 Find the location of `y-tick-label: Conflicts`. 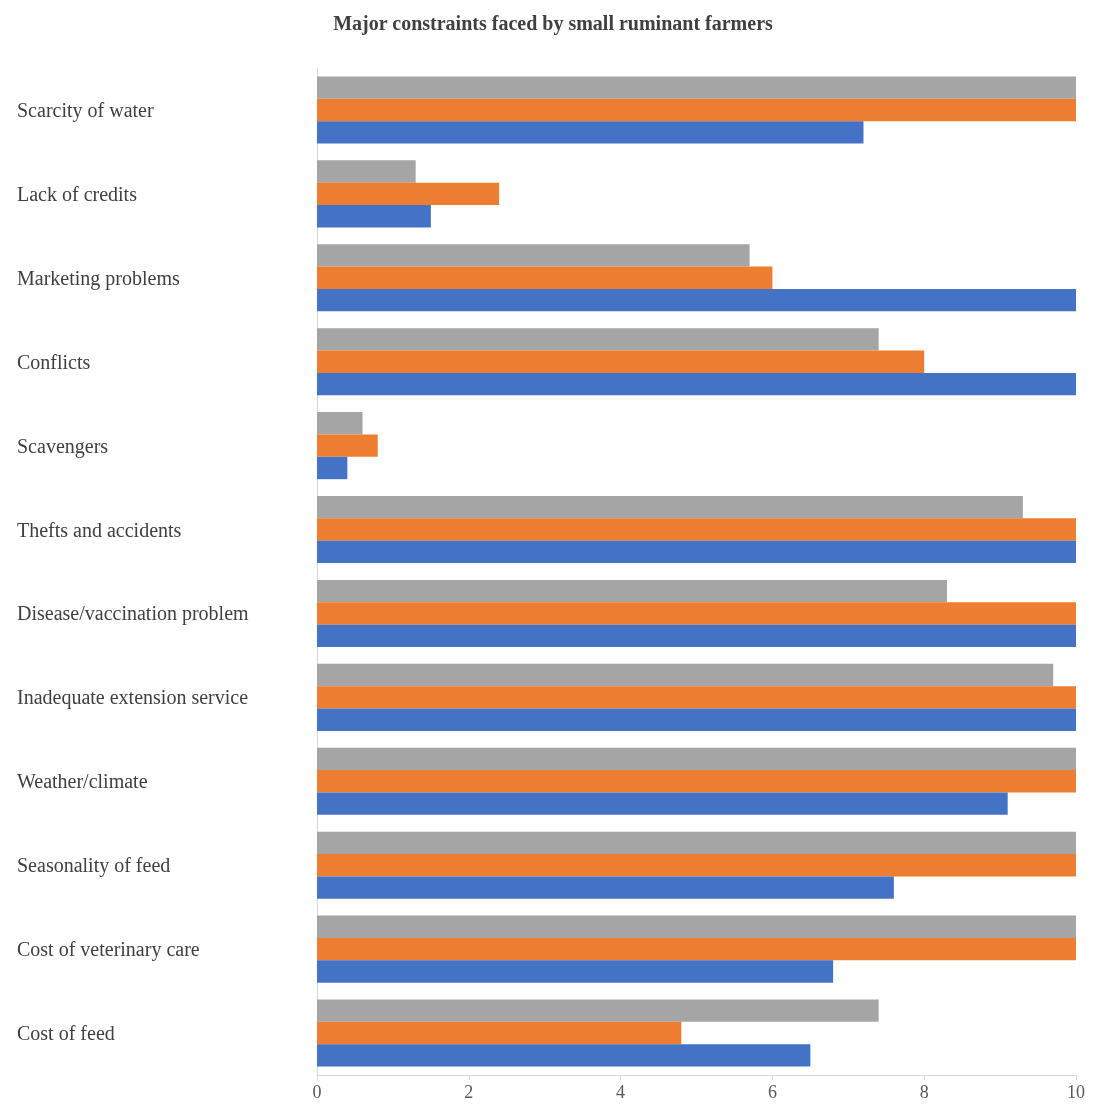

y-tick-label: Conflicts is located at coordinates (54, 361).